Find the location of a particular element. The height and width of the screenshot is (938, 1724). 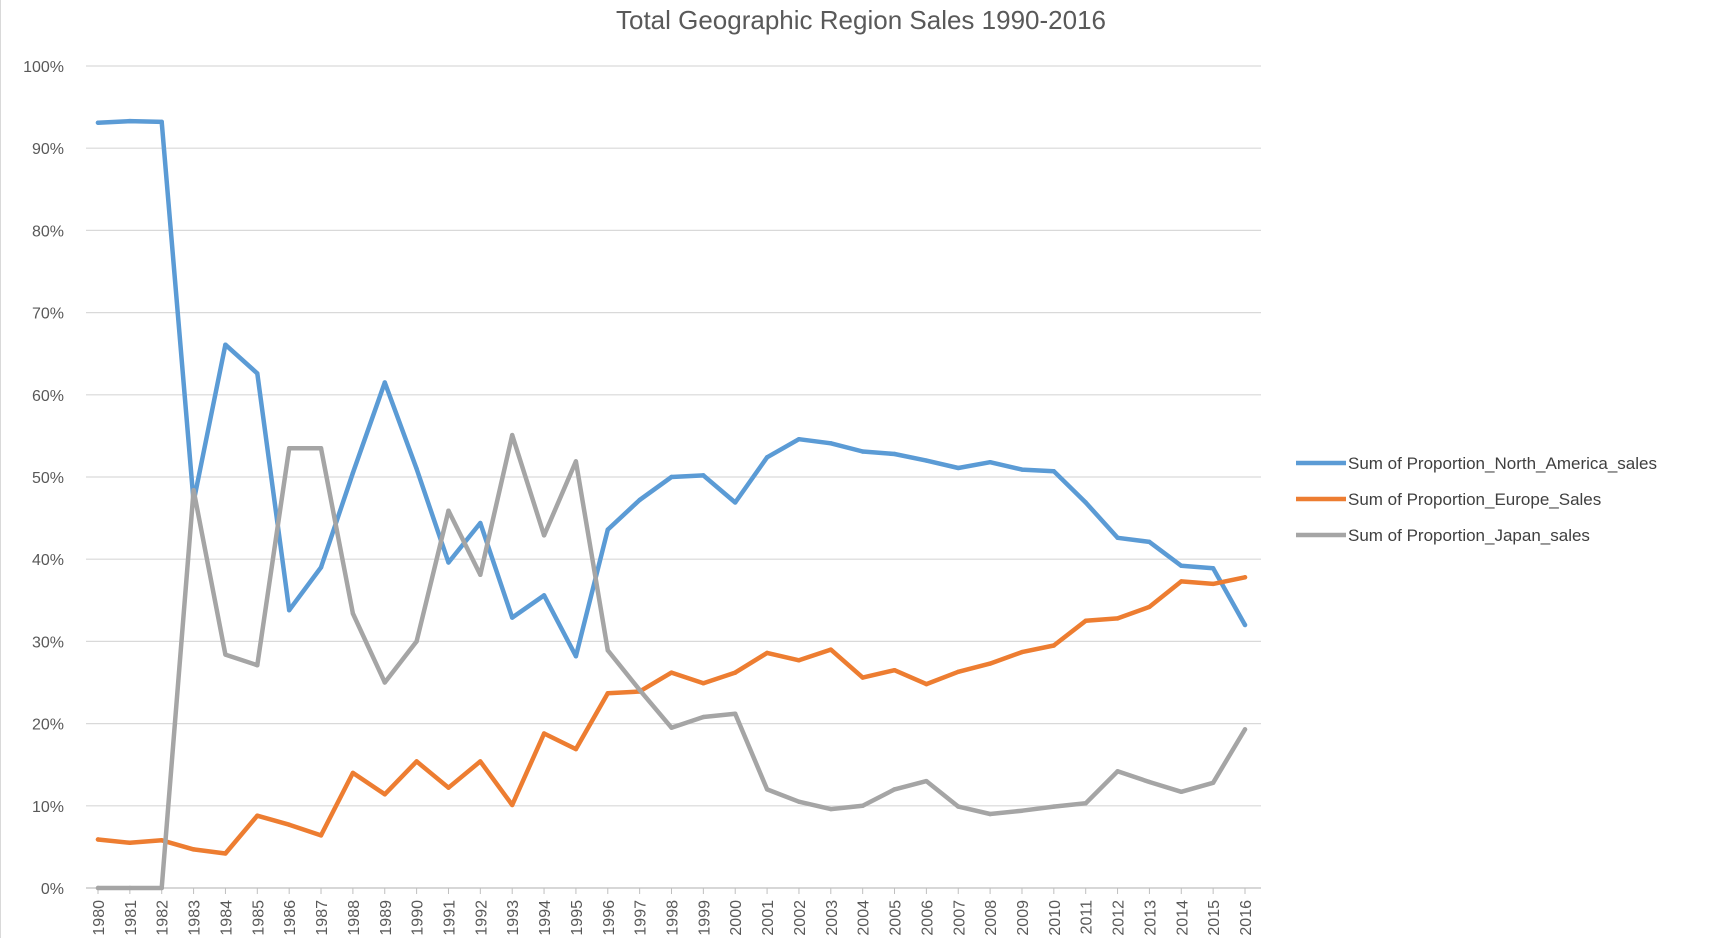

y-tick-label: 80% is located at coordinates (48, 231).